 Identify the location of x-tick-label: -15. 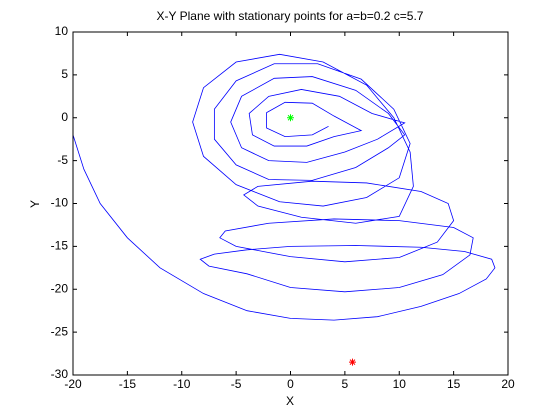
(128, 384).